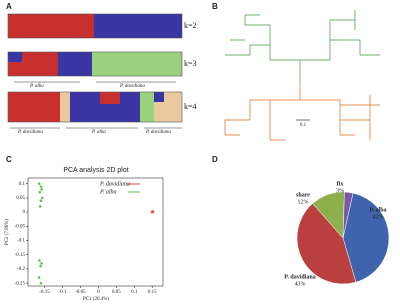 The image size is (400, 305). Describe the element at coordinates (215, 6) in the screenshot. I see `panel-label: B` at that location.